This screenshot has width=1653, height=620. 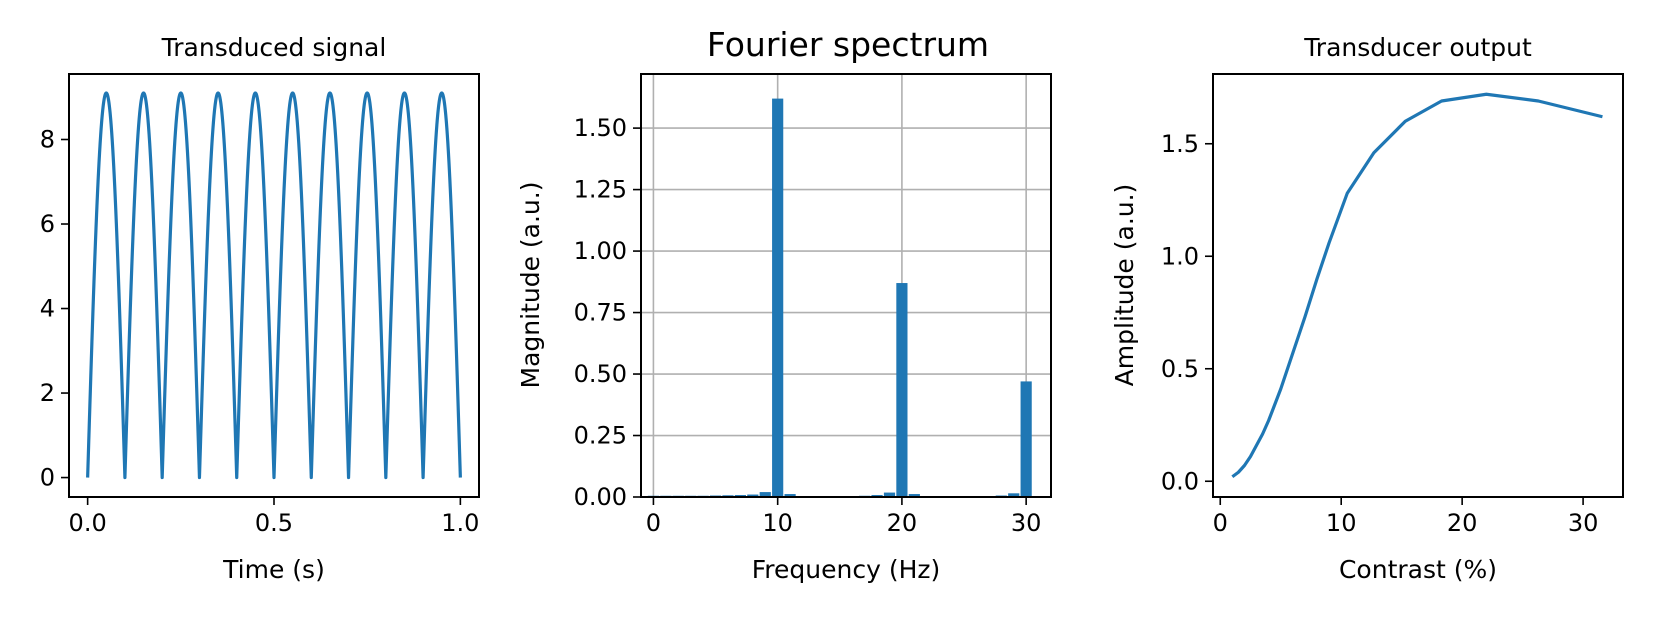 I want to click on output-y-tick-label: 0.5, so click(x=1180, y=369).